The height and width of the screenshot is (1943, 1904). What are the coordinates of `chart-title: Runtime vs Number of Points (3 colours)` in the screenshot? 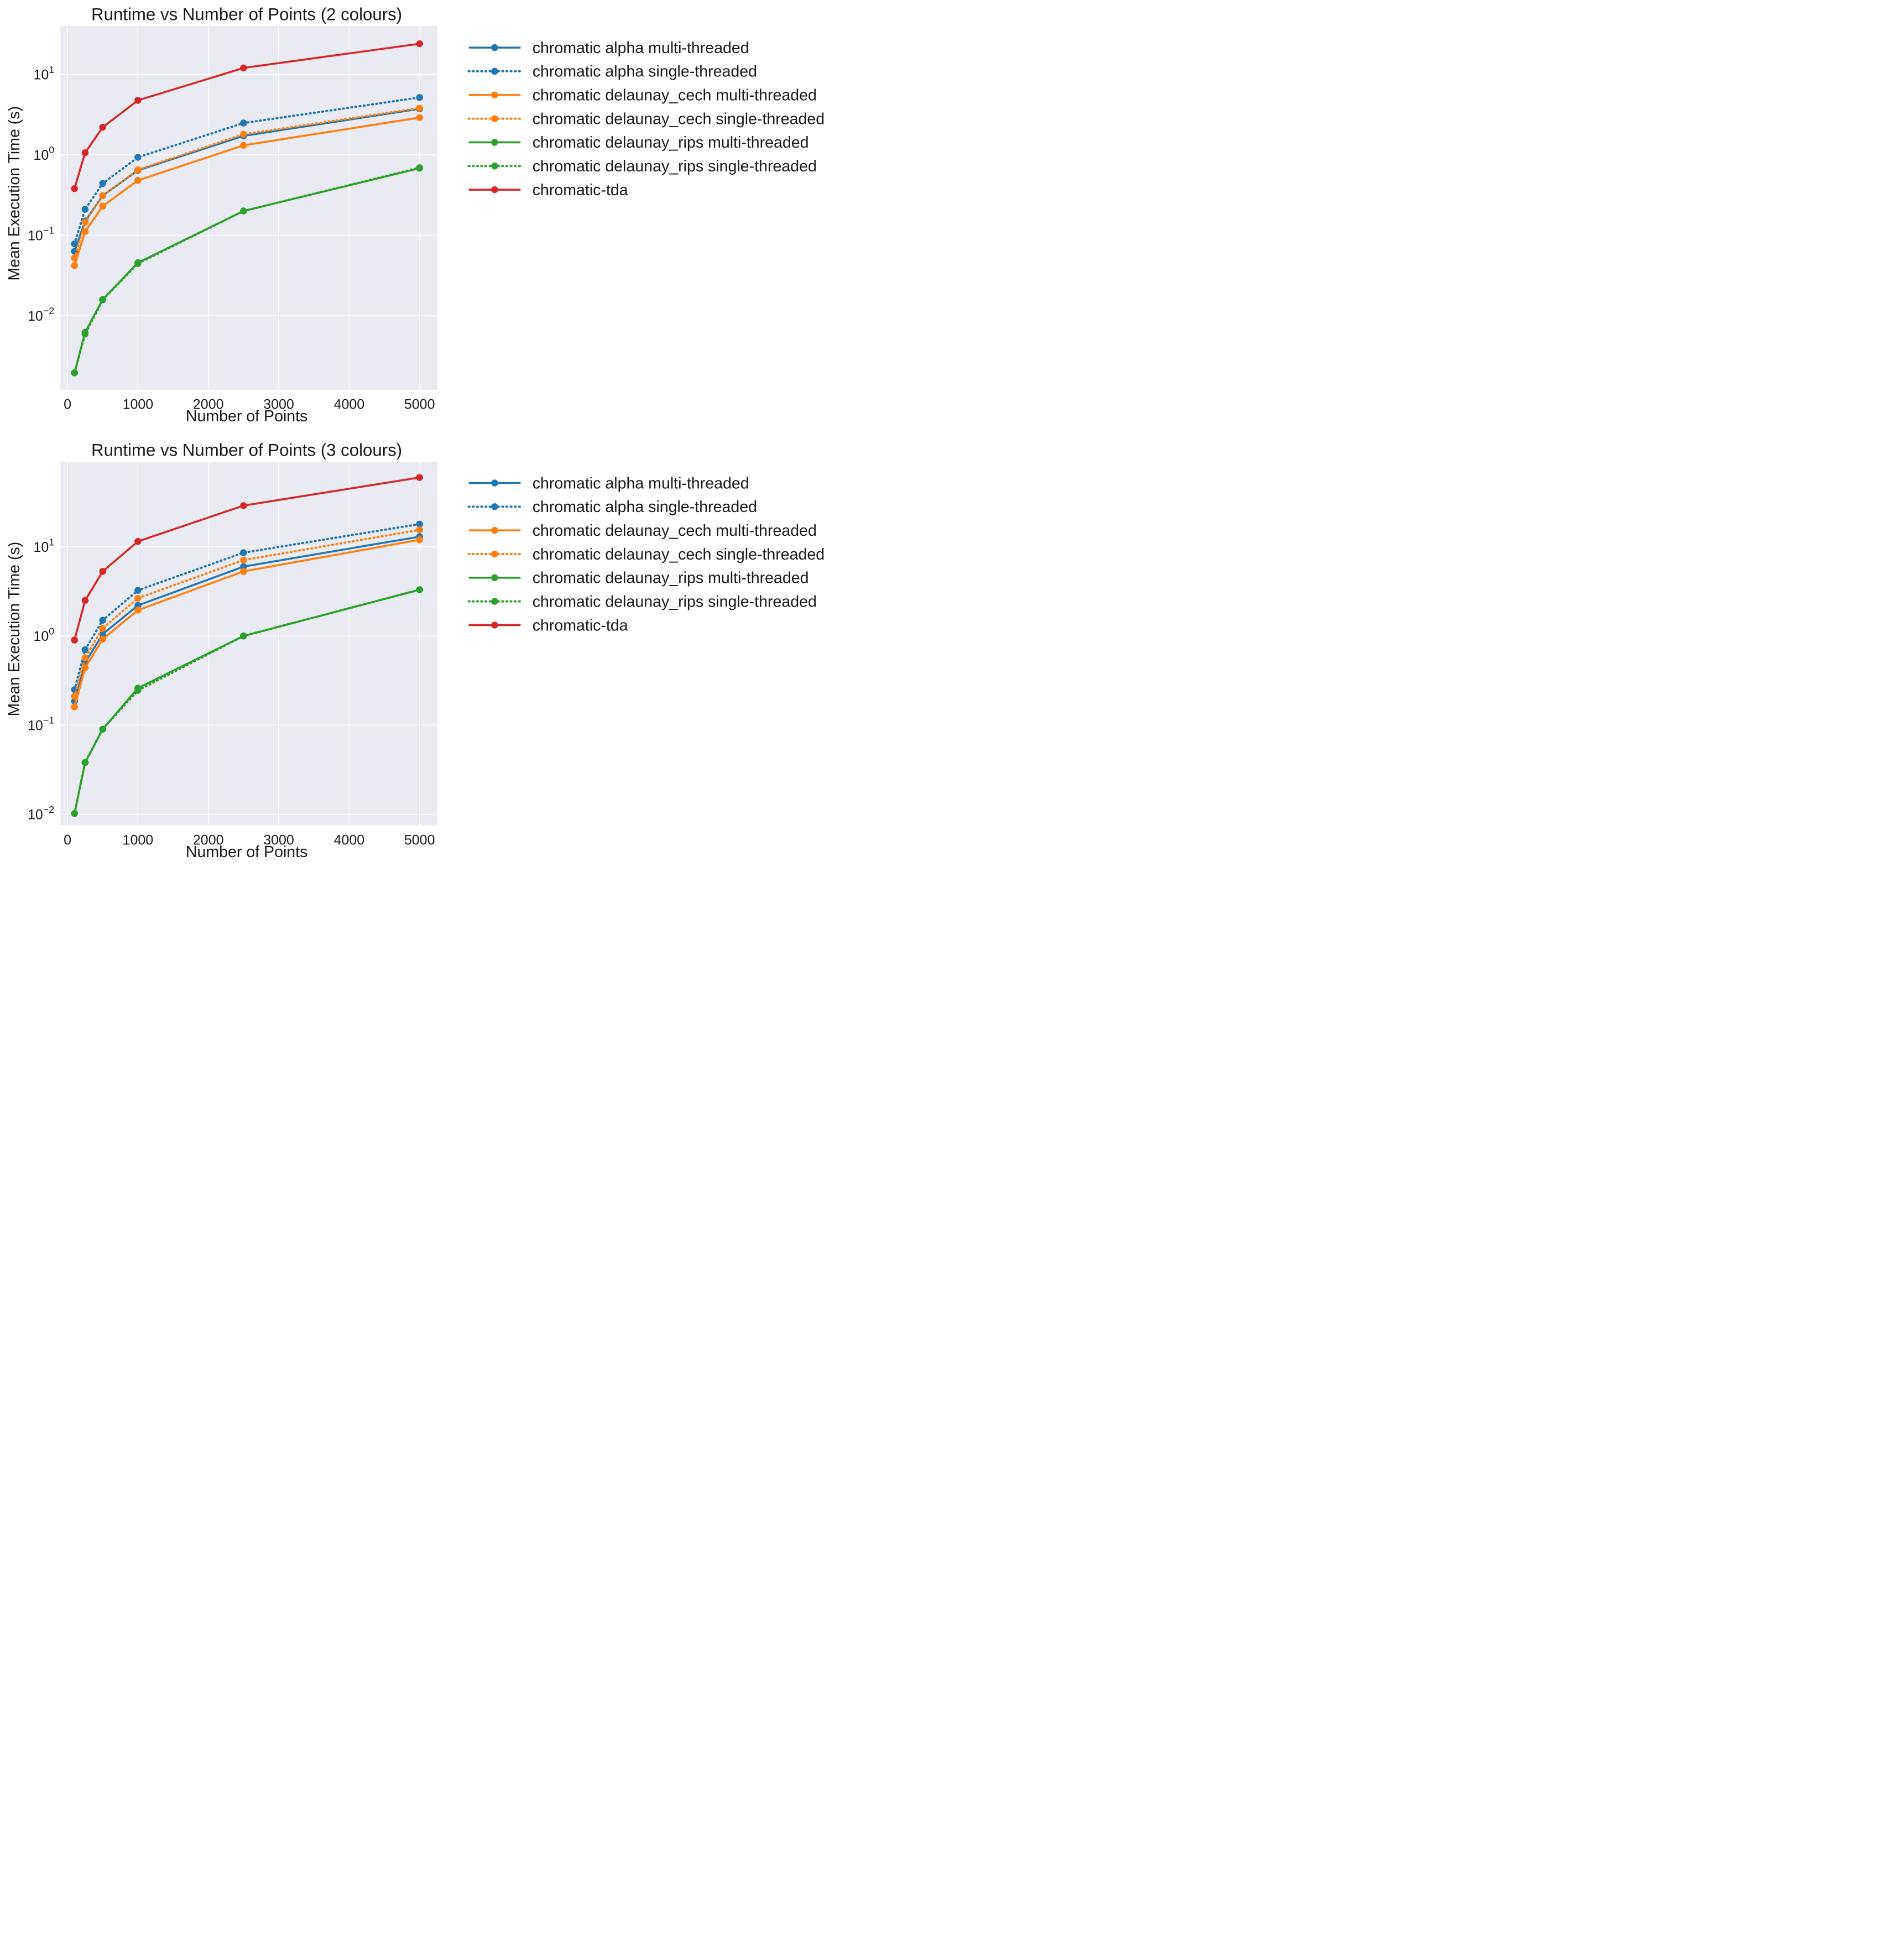 It's located at (247, 450).